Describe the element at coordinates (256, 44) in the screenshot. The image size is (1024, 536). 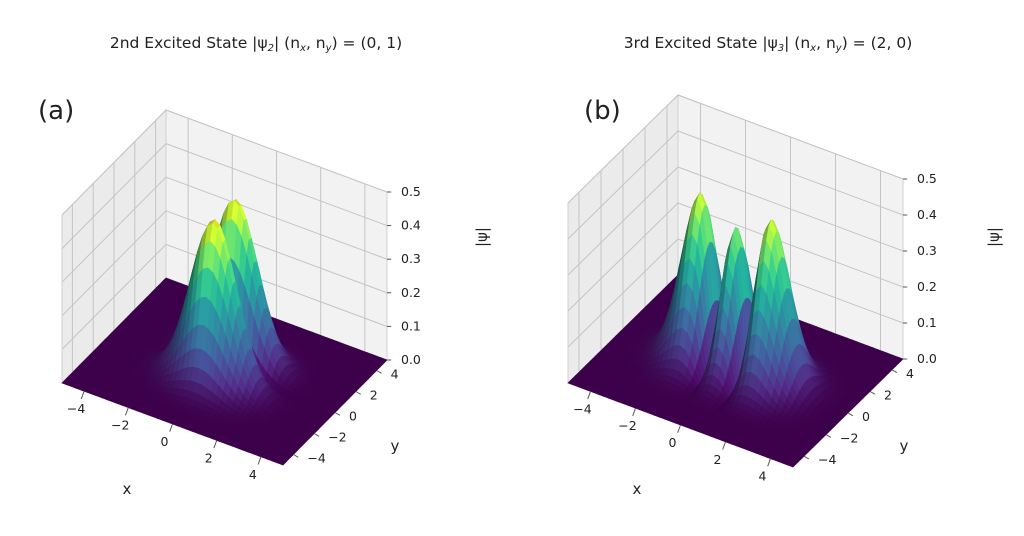
I see `chart-title: 2nd Excited State |ψ2| (nx, ny) = (0, 1)` at that location.